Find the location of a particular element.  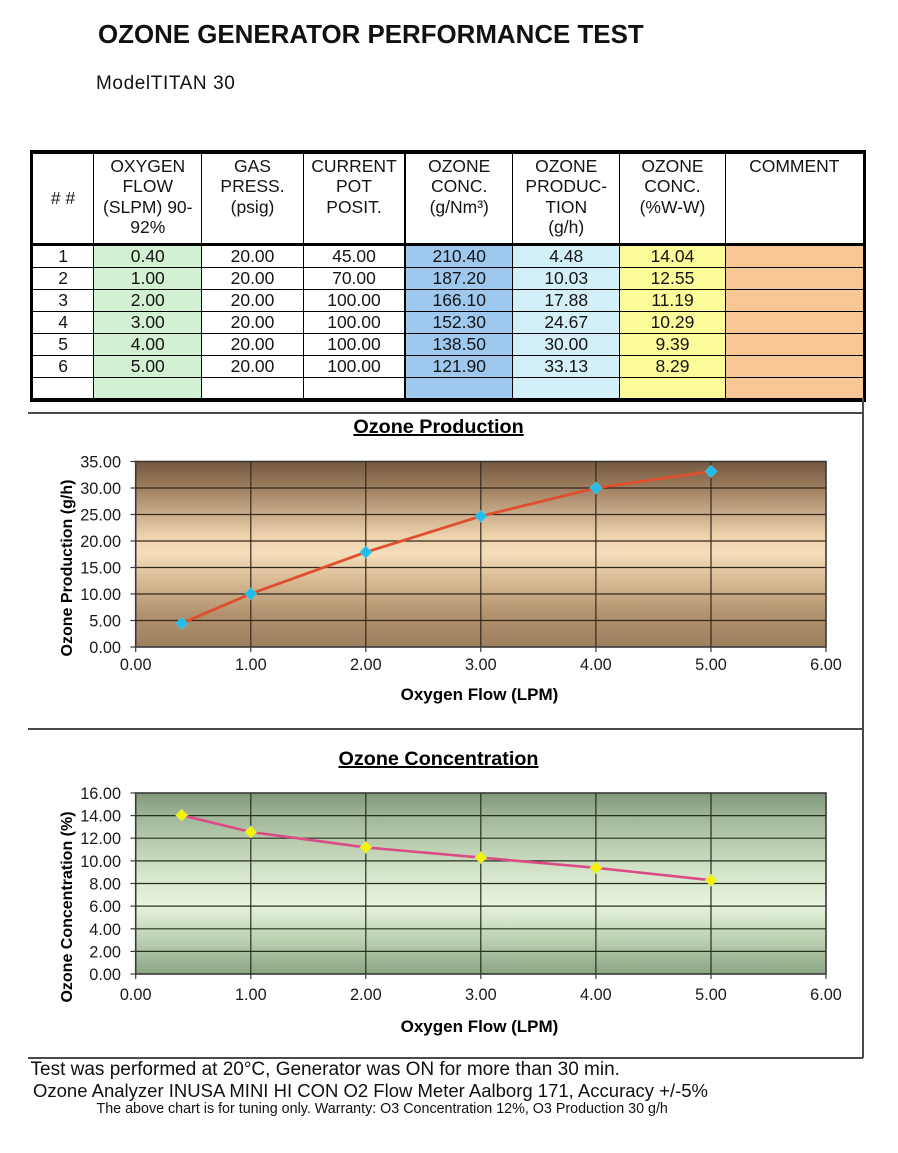

svg-text: 16.00 is located at coordinates (100, 794).